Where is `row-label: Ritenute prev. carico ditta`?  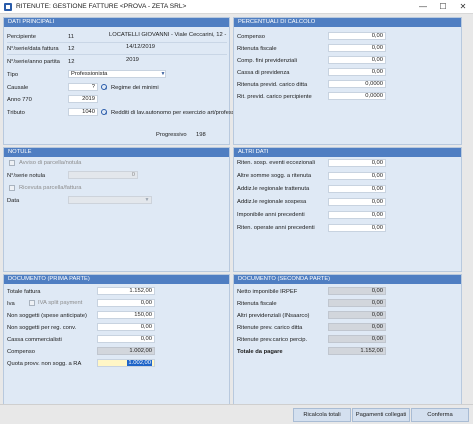 row-label: Ritenute prev. carico ditta is located at coordinates (270, 328).